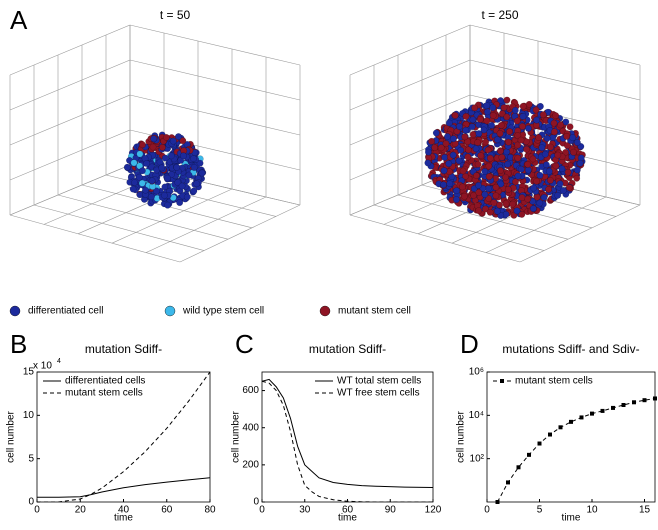 The image size is (658, 530). I want to click on legend-label: wild type stem cell, so click(223, 311).